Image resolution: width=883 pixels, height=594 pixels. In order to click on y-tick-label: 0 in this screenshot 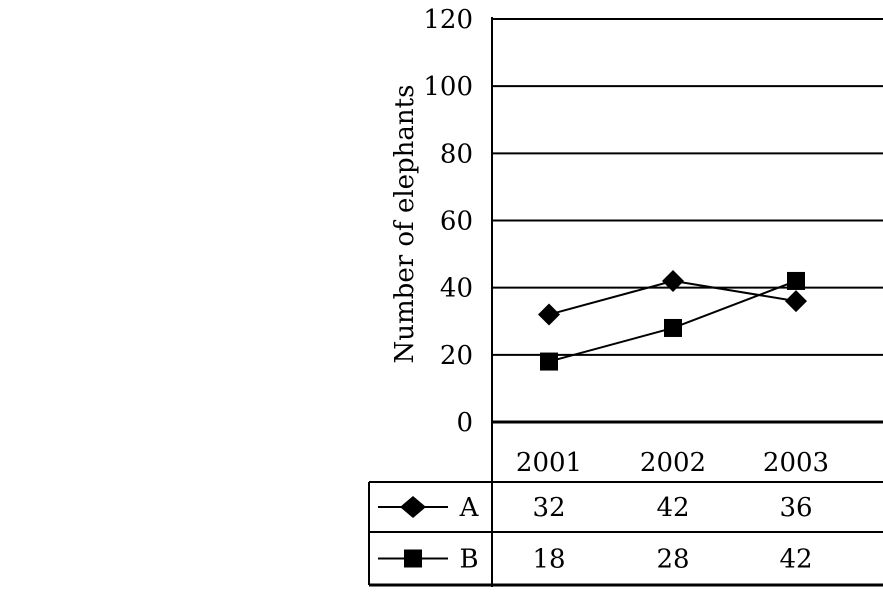, I will do `click(464, 423)`.